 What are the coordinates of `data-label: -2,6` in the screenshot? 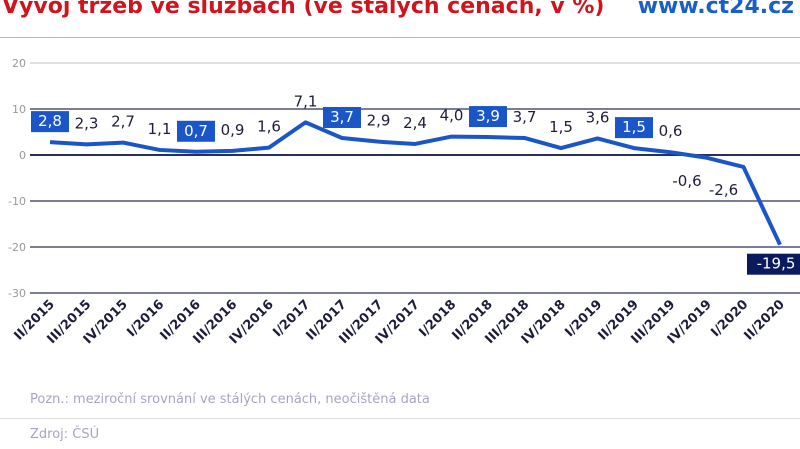 It's located at (723, 190).